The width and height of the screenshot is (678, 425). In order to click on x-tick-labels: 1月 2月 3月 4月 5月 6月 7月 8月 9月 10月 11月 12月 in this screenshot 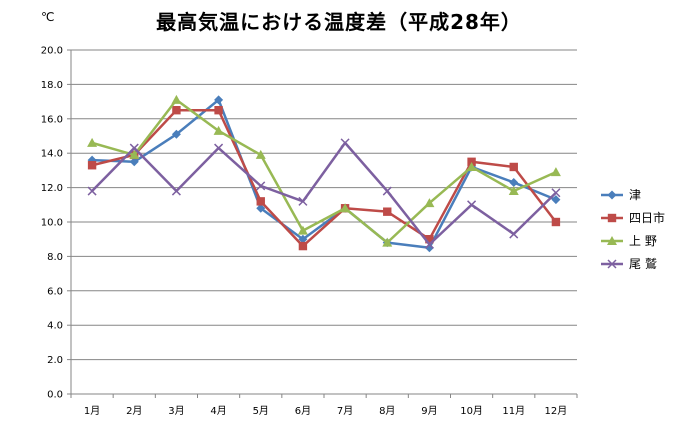, I will do `click(325, 411)`.